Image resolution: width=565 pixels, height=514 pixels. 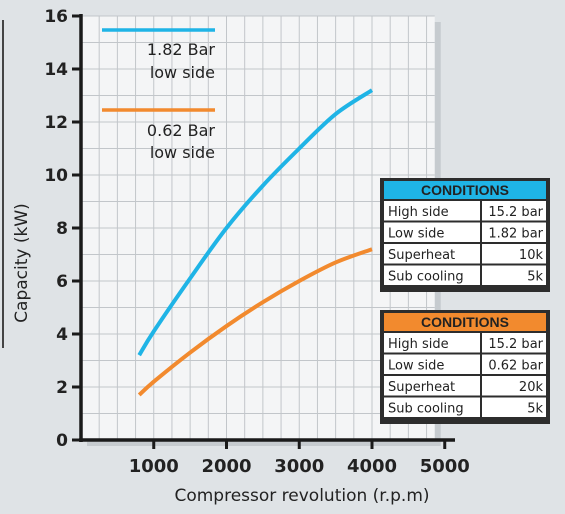 I want to click on legend-label-1-line-1: 1.82 Bar, so click(x=181, y=49).